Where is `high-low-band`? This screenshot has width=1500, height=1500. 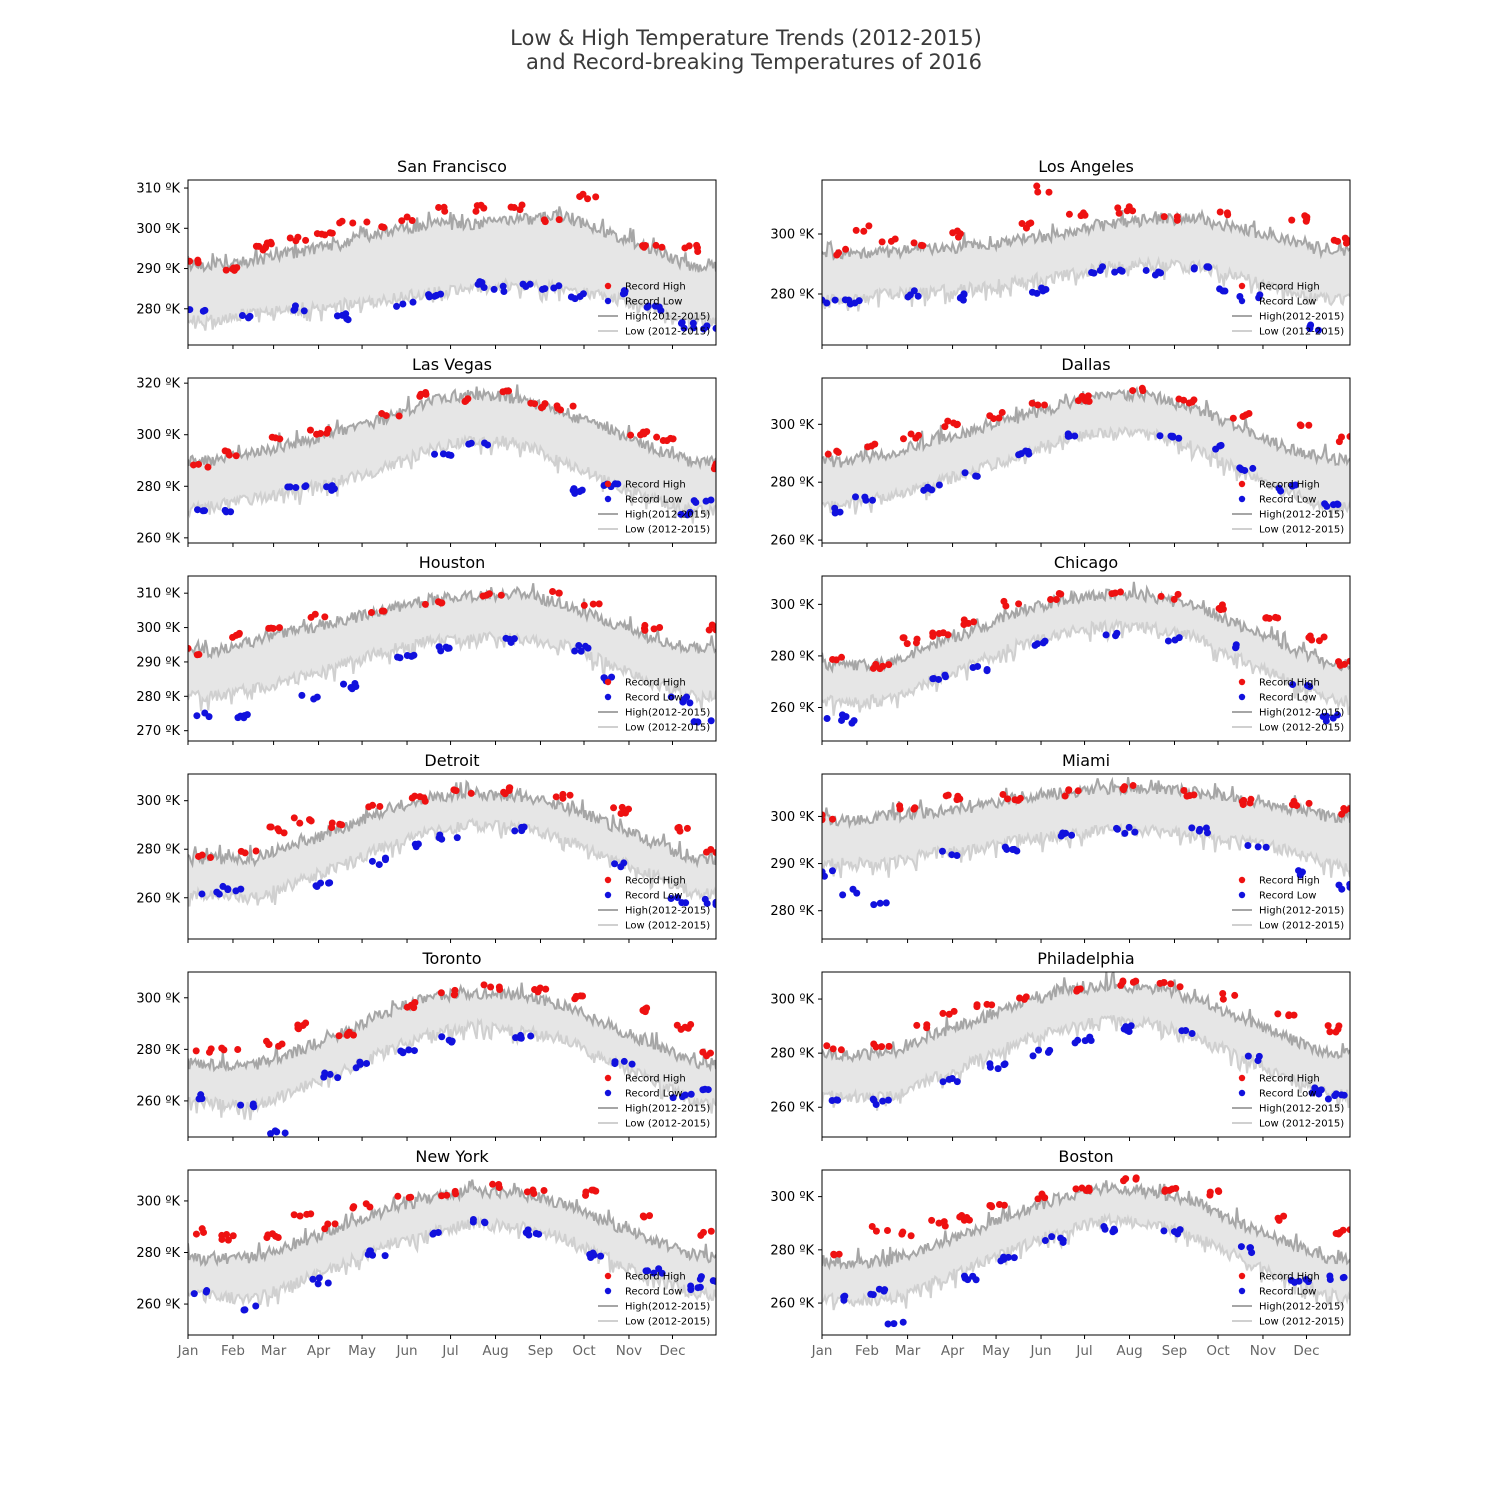
high-low-band is located at coordinates (1086, 827).